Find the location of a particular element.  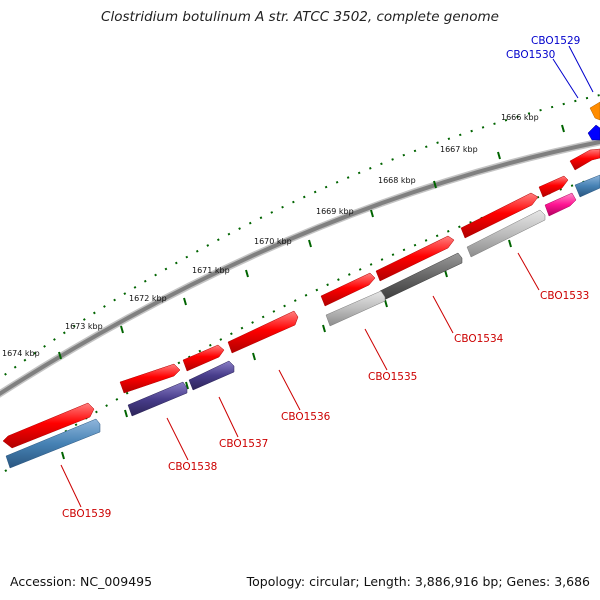

gene-label: CBO1537 is located at coordinates (243, 444).